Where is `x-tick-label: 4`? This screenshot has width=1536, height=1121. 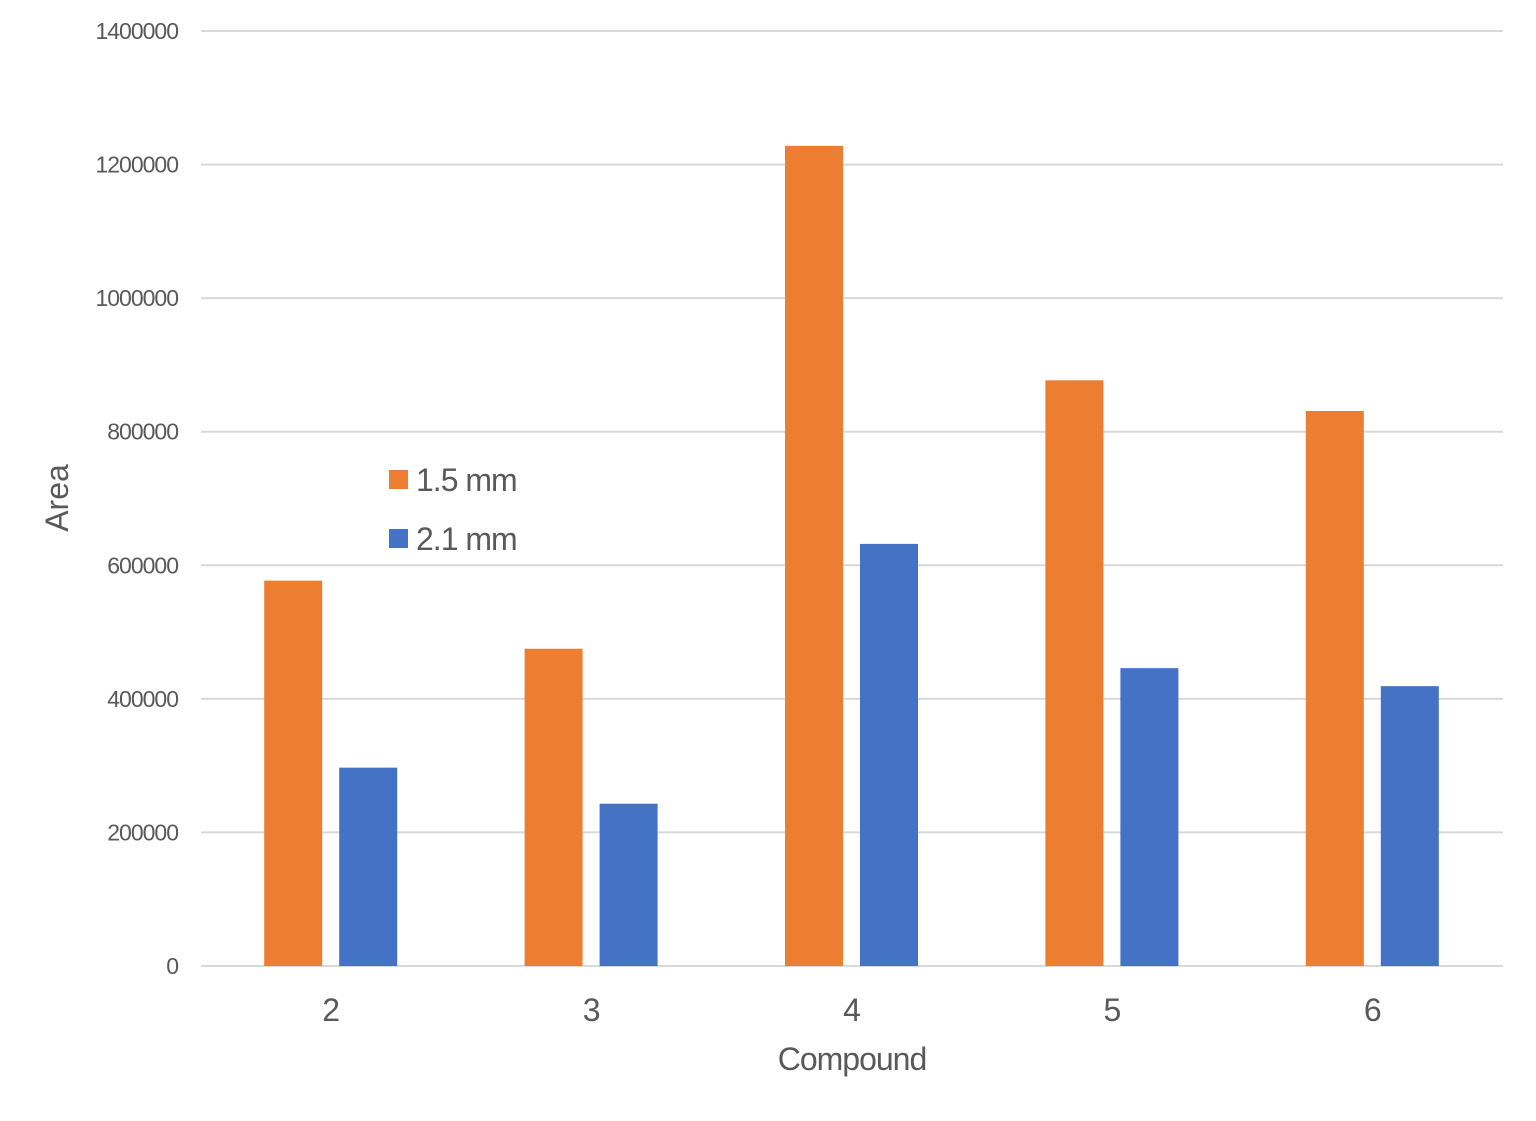
x-tick-label: 4 is located at coordinates (852, 1010).